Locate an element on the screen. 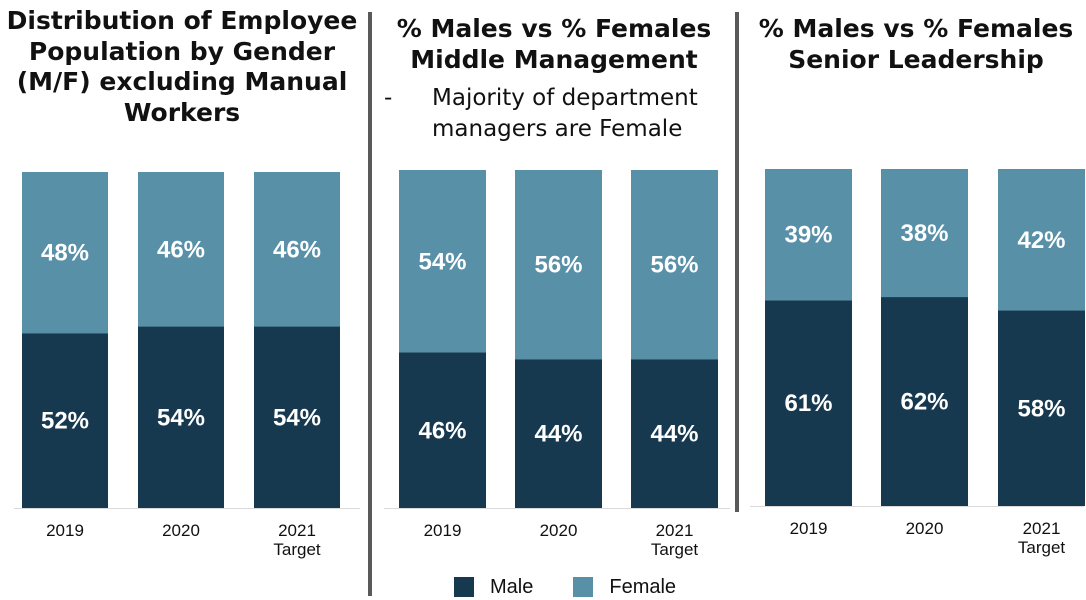  data-label-male: 46% is located at coordinates (442, 430).